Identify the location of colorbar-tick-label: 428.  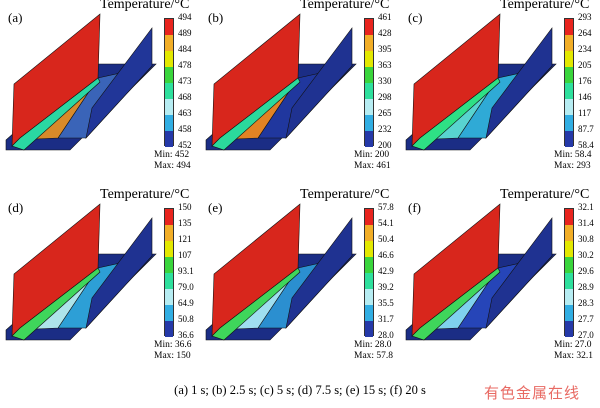
(385, 33).